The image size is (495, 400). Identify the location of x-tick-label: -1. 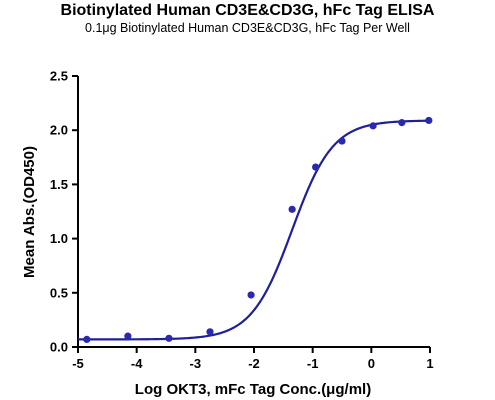
(313, 363).